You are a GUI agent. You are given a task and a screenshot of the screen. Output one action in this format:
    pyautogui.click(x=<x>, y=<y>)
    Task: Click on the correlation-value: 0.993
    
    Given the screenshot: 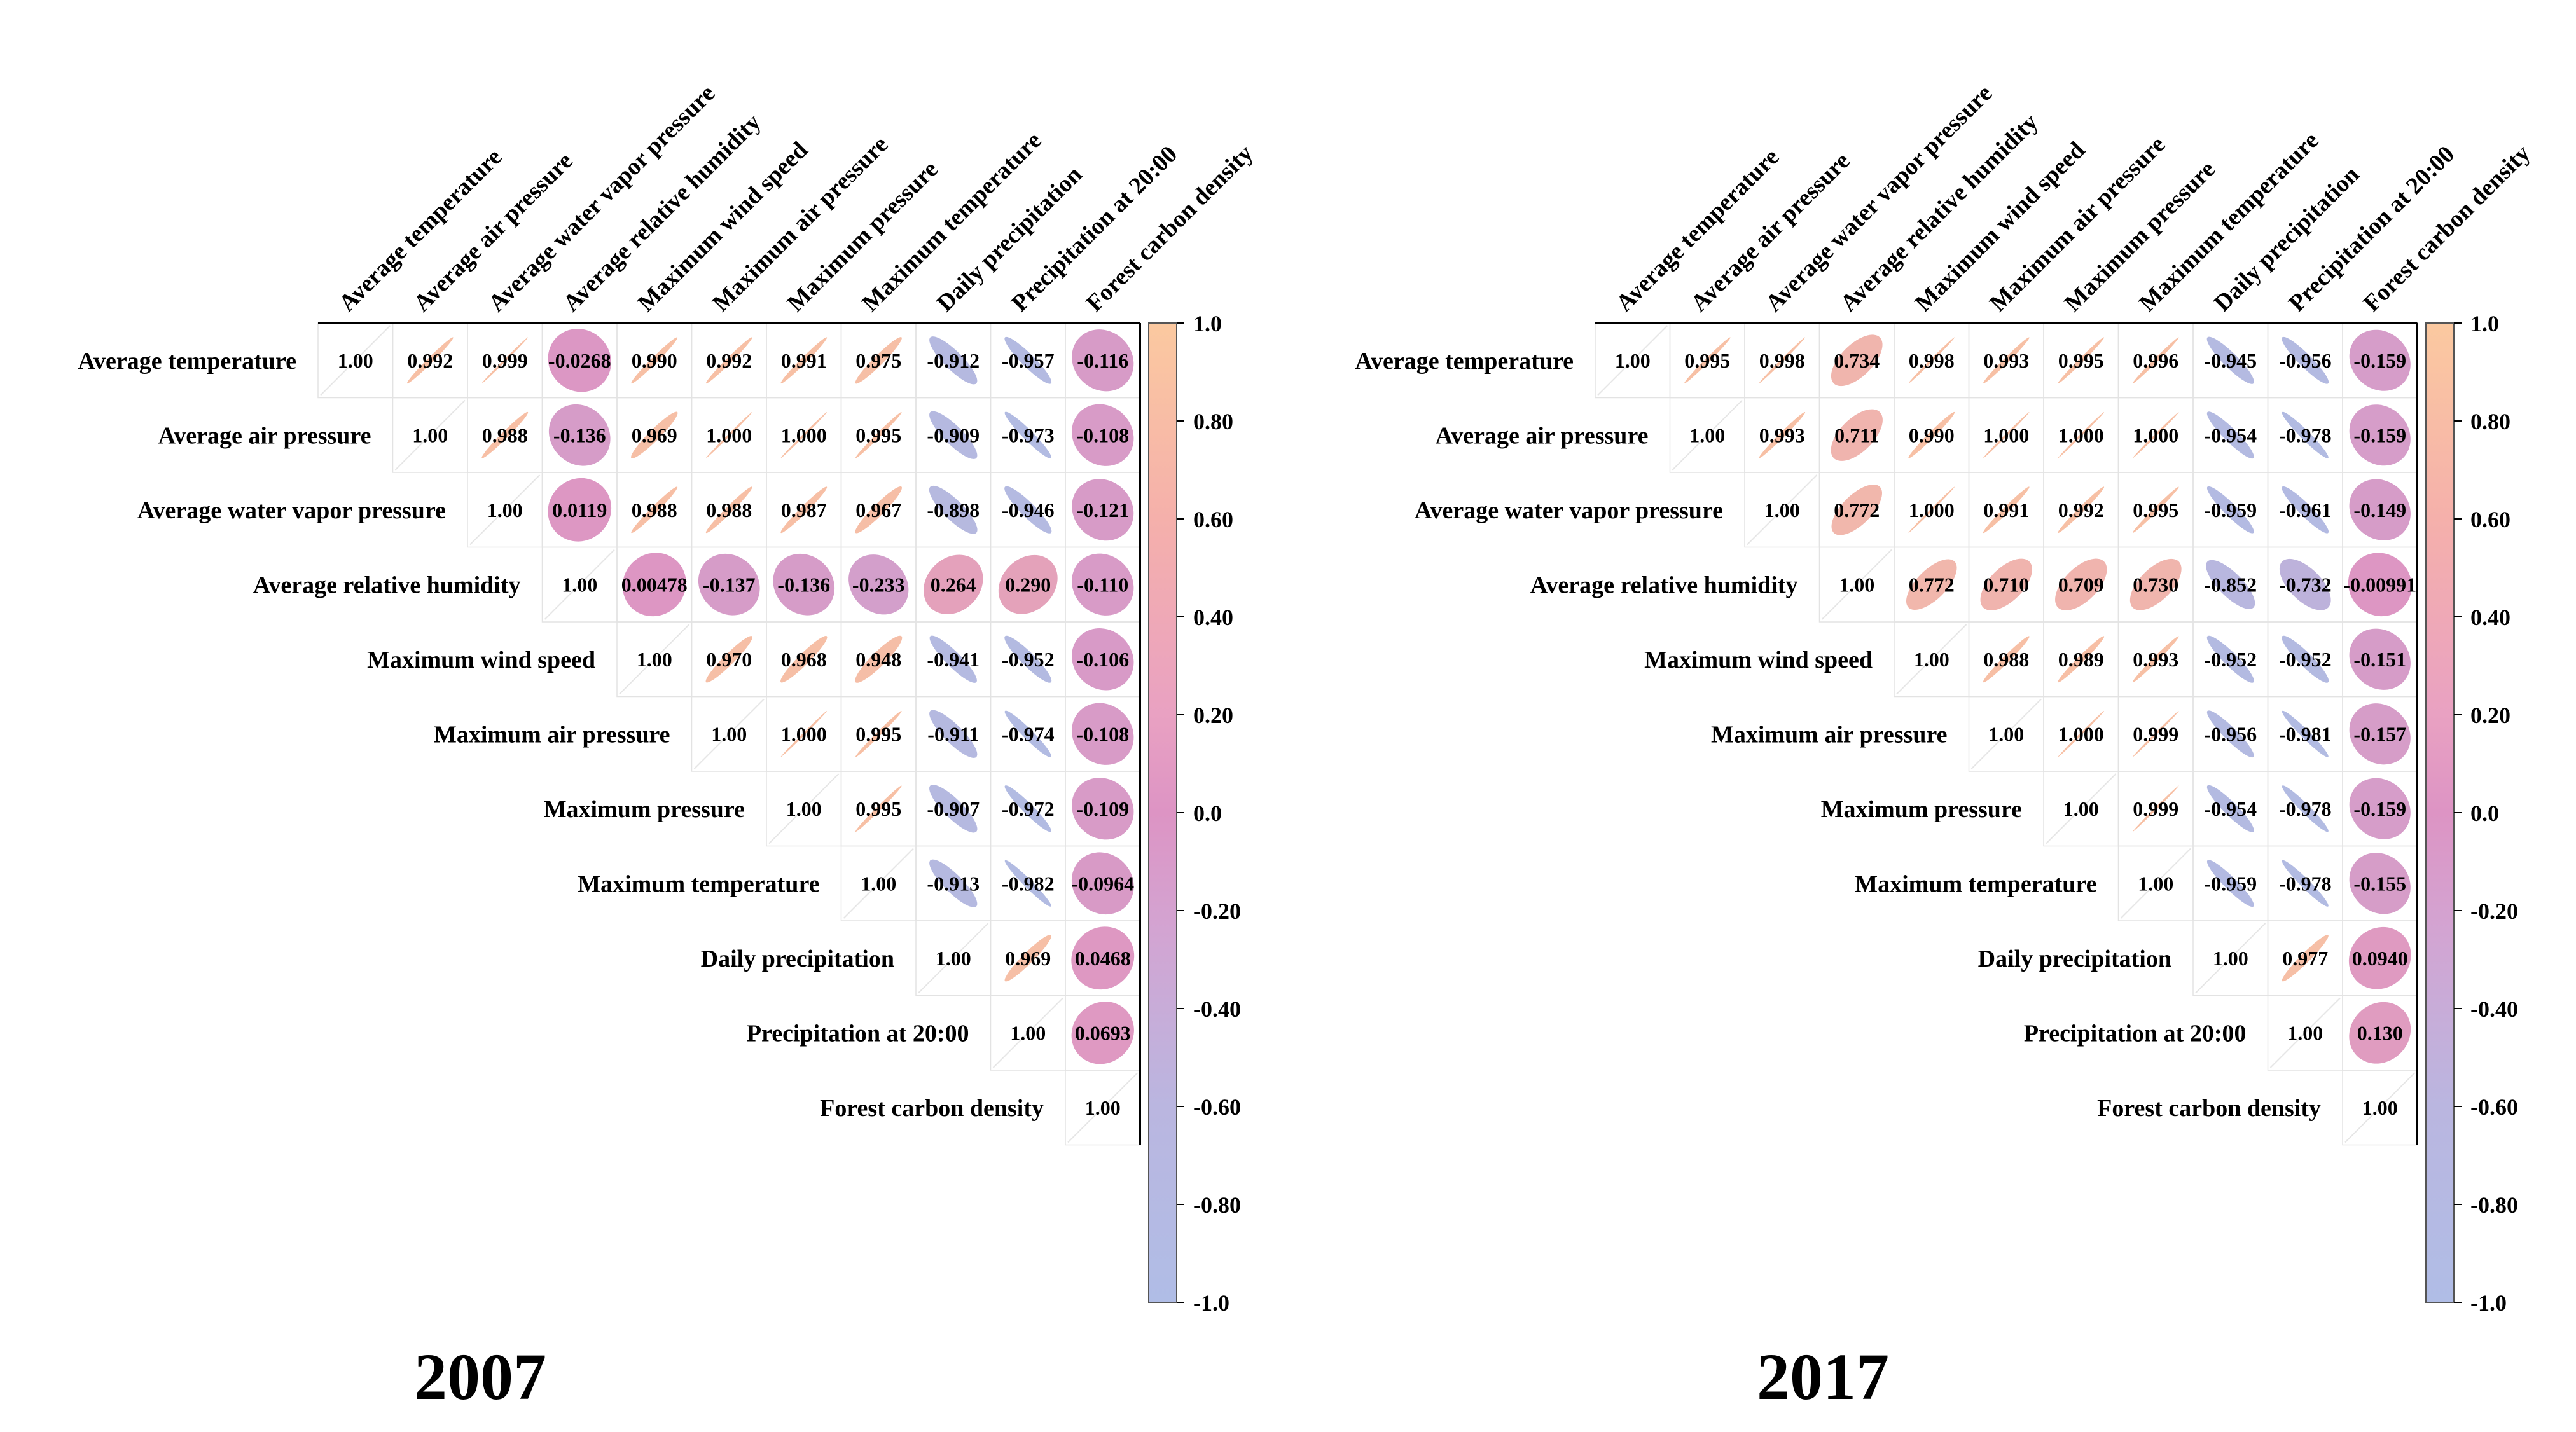 What is the action you would take?
    pyautogui.click(x=2155, y=659)
    